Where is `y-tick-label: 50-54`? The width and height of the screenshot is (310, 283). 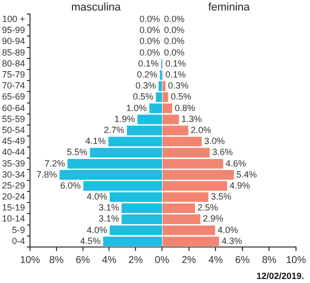 y-tick-label: 50-54 is located at coordinates (14, 129).